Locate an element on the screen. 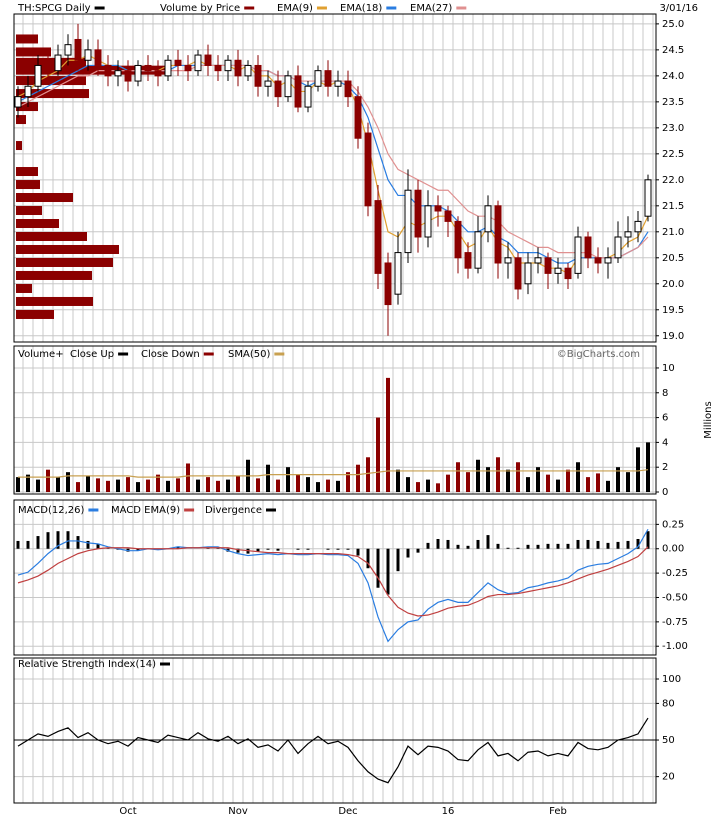 The image size is (720, 820). y-tick-label: 100 is located at coordinates (671, 679).